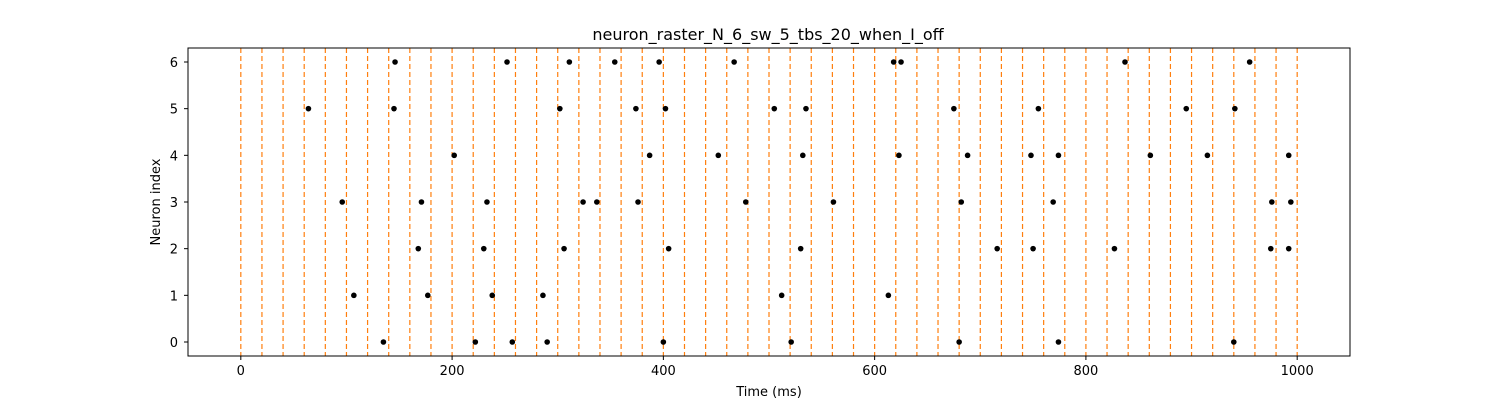  Describe the element at coordinates (179, 203) in the screenshot. I see `y-axis: 0 1 2 3 4 5 6` at that location.